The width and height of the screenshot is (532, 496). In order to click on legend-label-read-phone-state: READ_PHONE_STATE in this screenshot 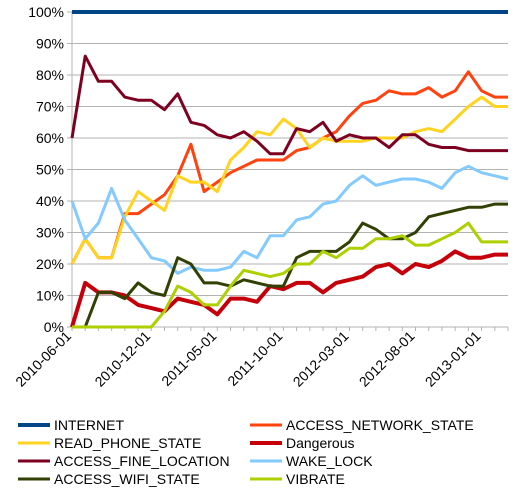, I will do `click(127, 443)`.